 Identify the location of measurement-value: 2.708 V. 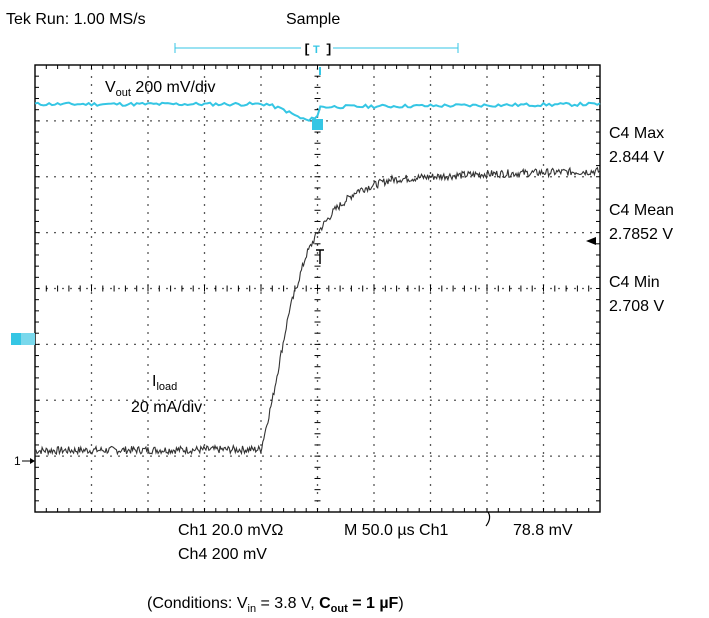
(637, 306).